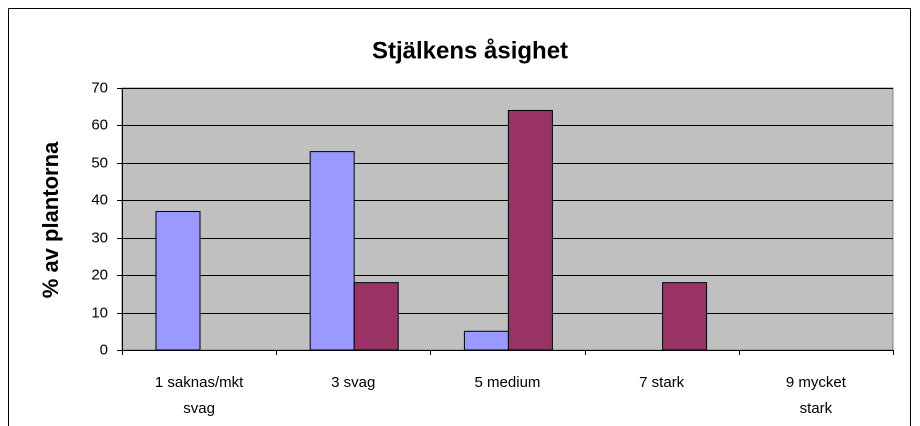 The image size is (920, 426). What do you see at coordinates (99, 162) in the screenshot?
I see `y-tick-label: 50` at bounding box center [99, 162].